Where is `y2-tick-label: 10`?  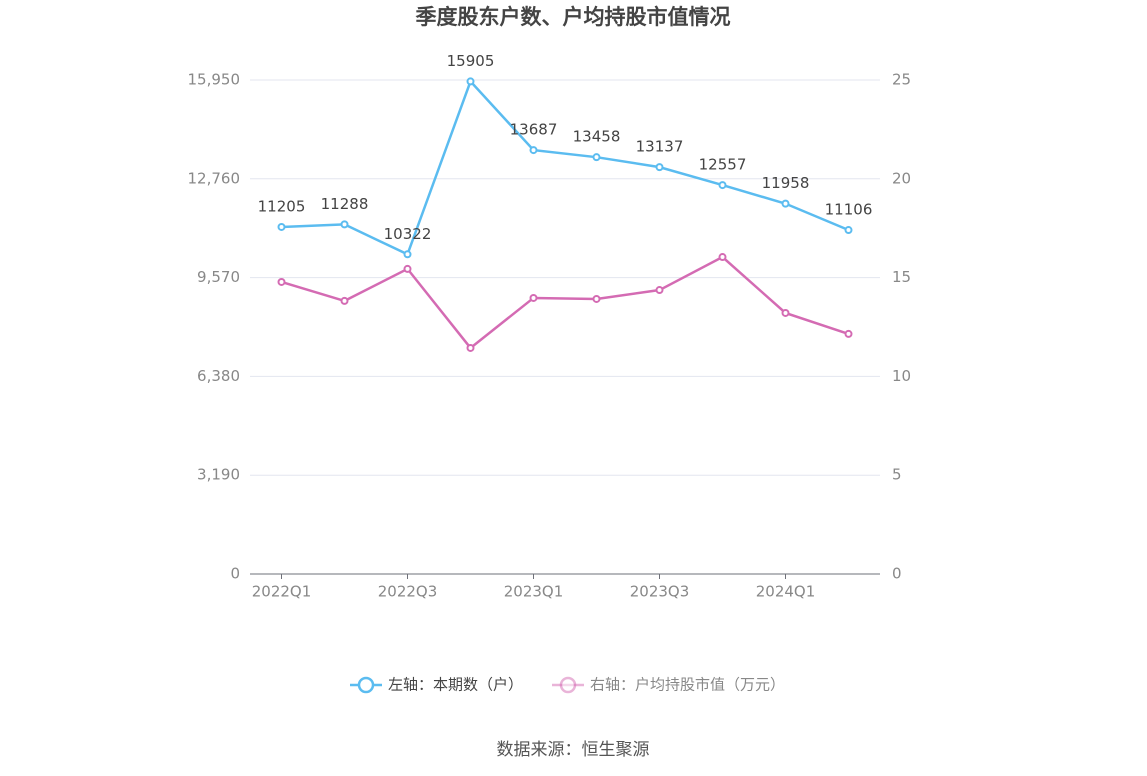 y2-tick-label: 10 is located at coordinates (901, 376).